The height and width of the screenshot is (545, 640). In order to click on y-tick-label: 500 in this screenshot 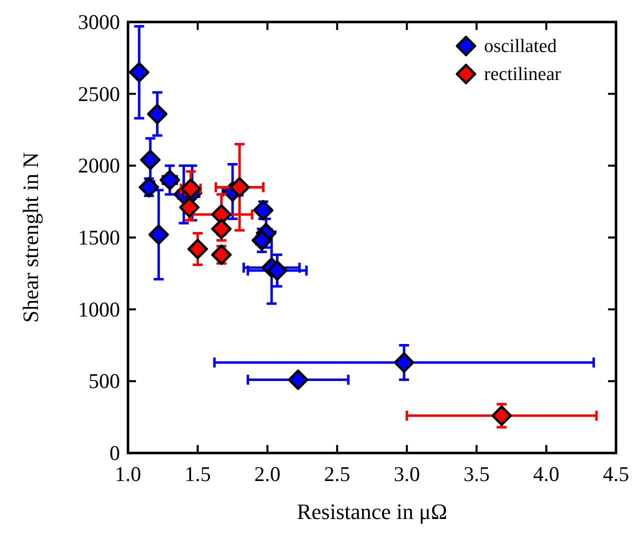, I will do `click(104, 381)`.